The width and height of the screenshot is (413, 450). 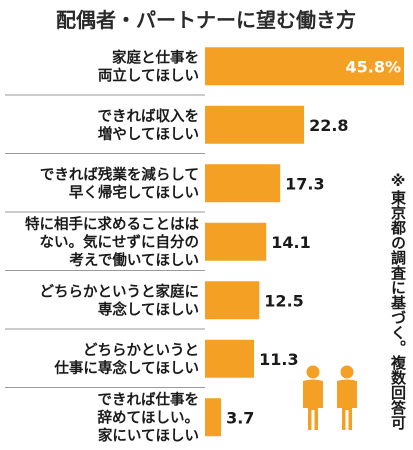 I want to click on value-label: 45.8%, so click(x=373, y=66).